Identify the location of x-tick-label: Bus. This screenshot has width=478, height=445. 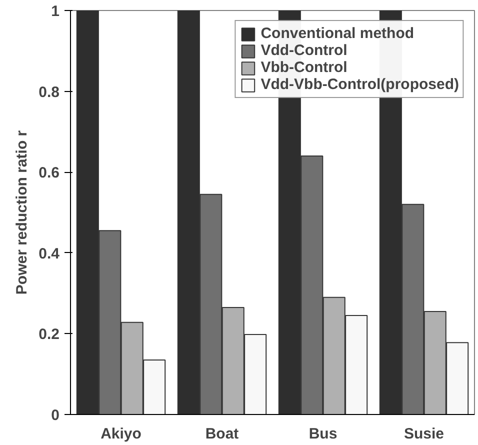
(323, 434).